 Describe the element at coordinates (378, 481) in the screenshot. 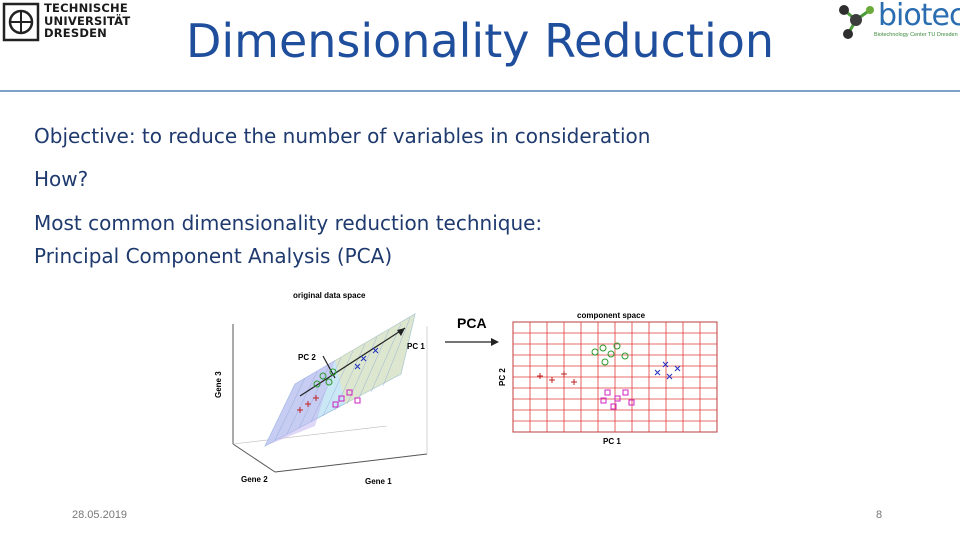

I see `gene1-label: Gene 1` at that location.